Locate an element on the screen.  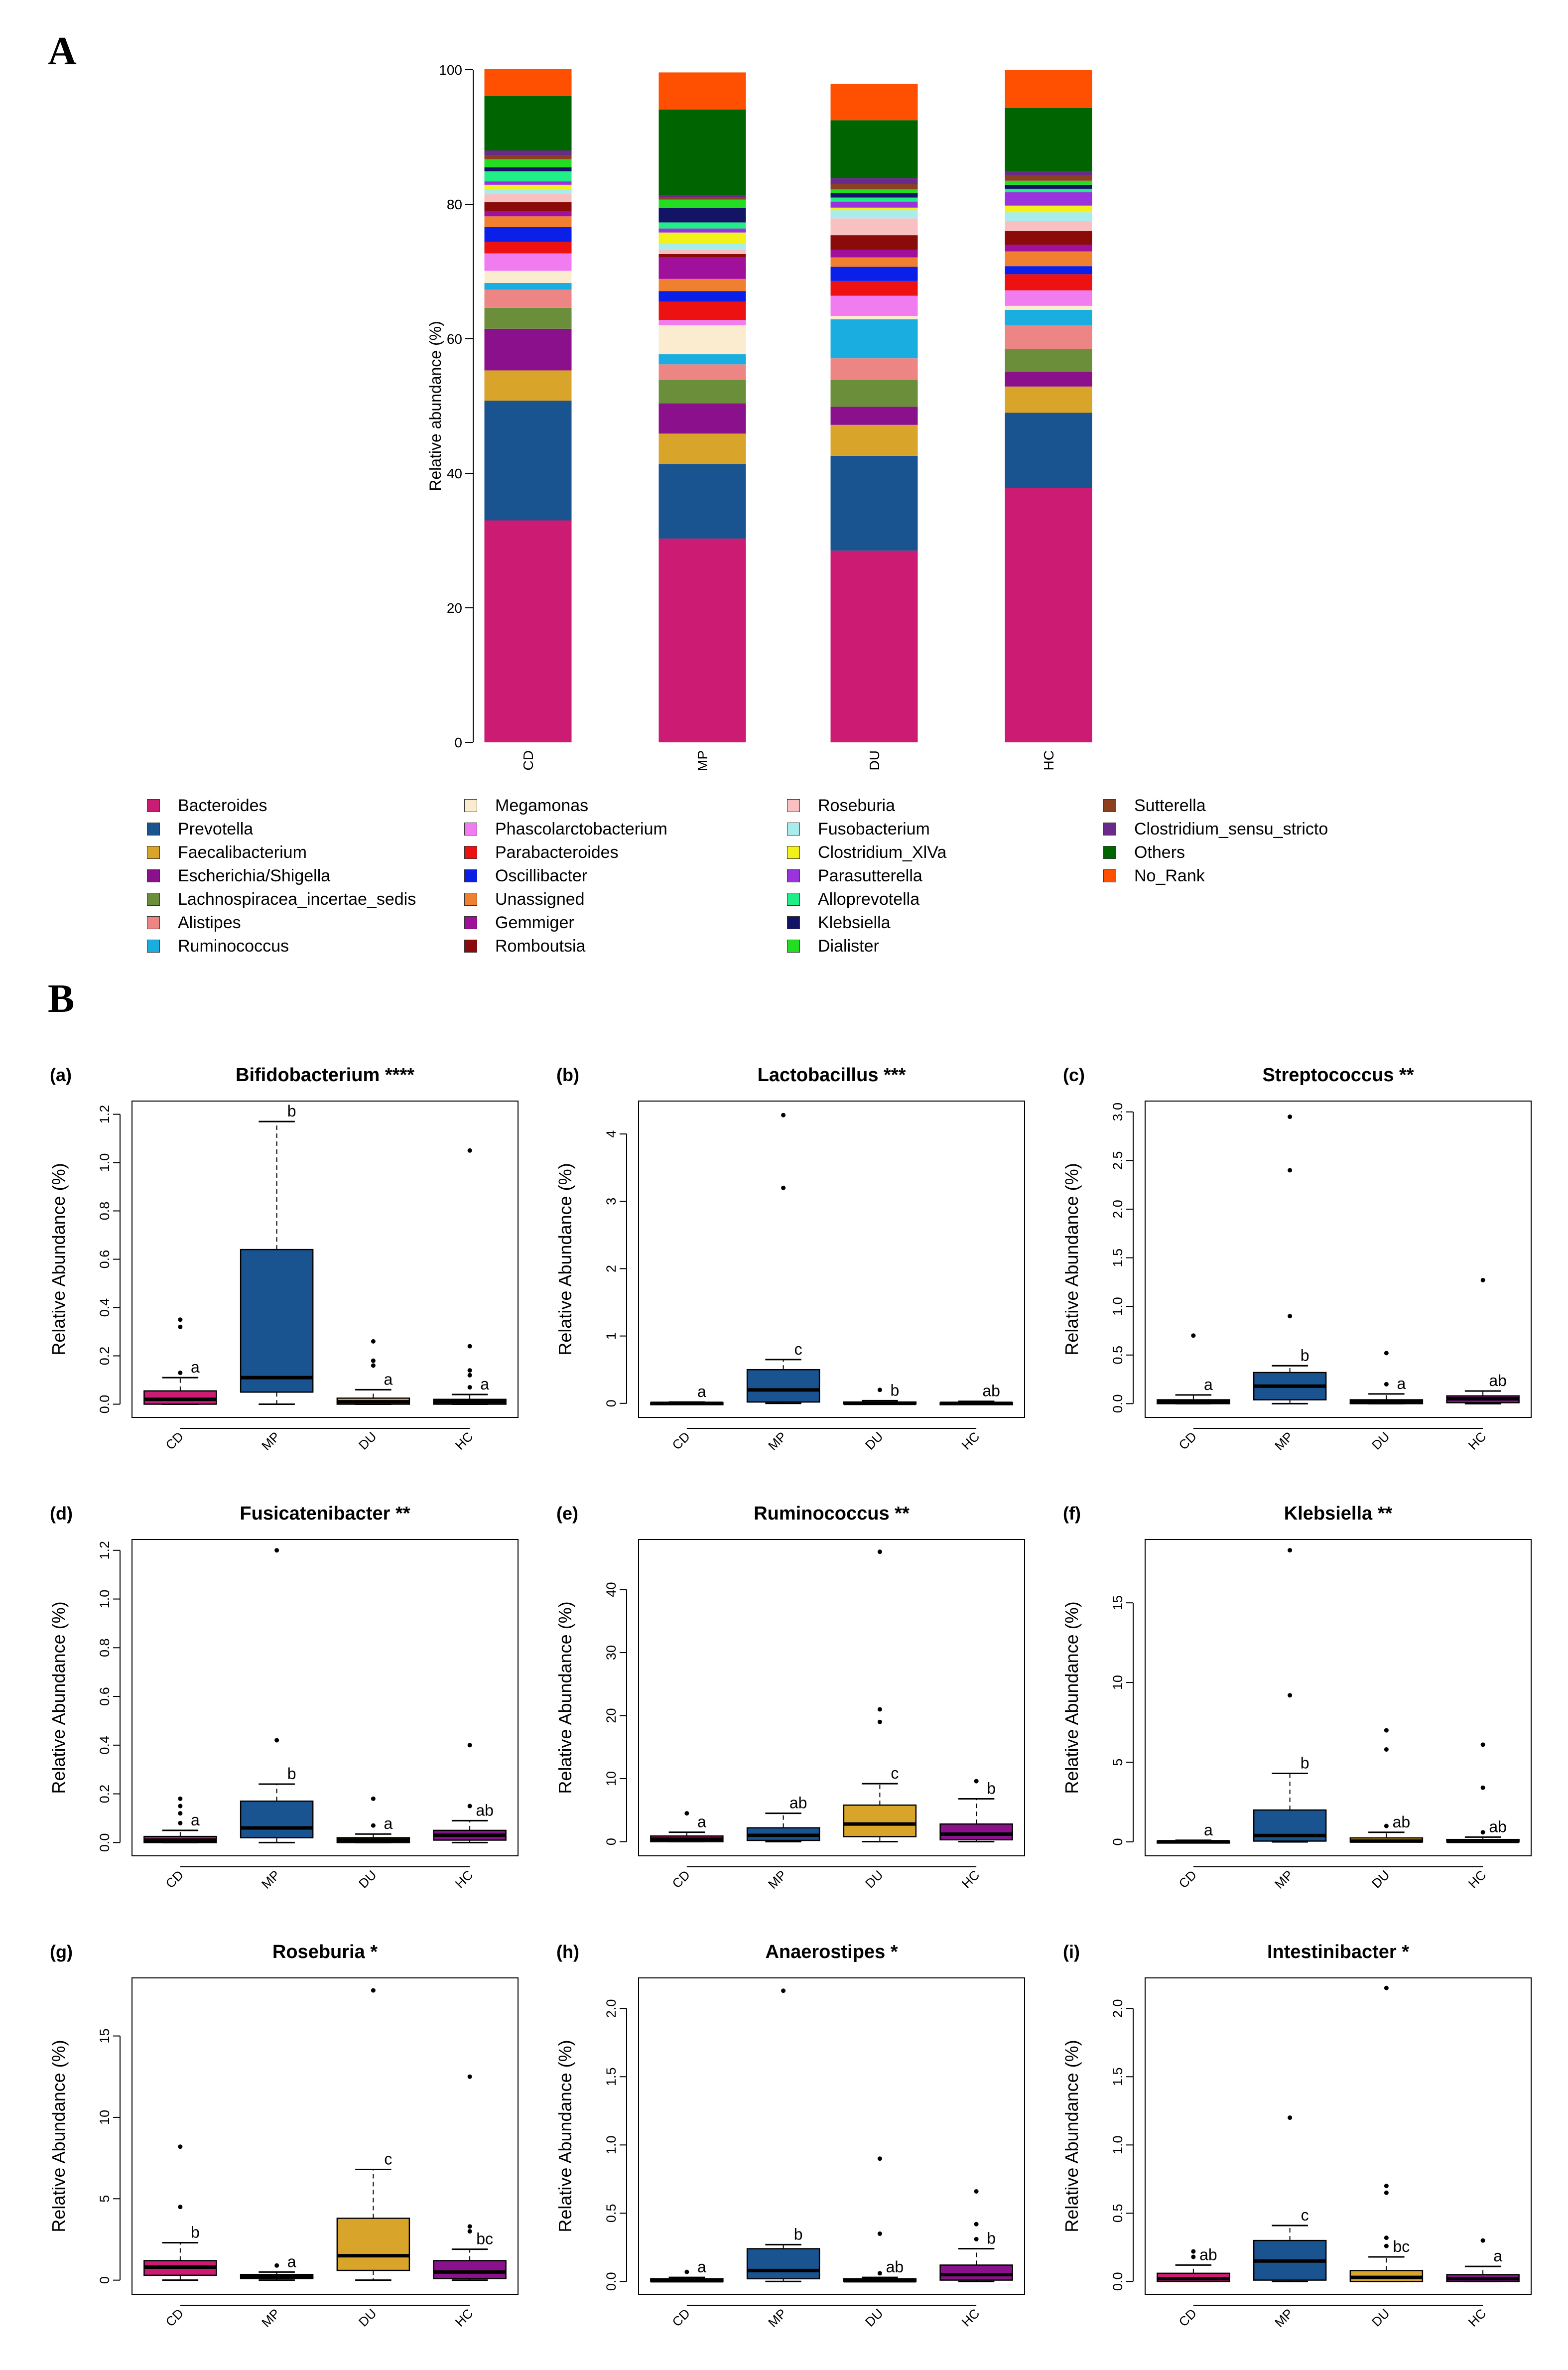
bar-segment-alloprevotella is located at coordinates (874, 199).